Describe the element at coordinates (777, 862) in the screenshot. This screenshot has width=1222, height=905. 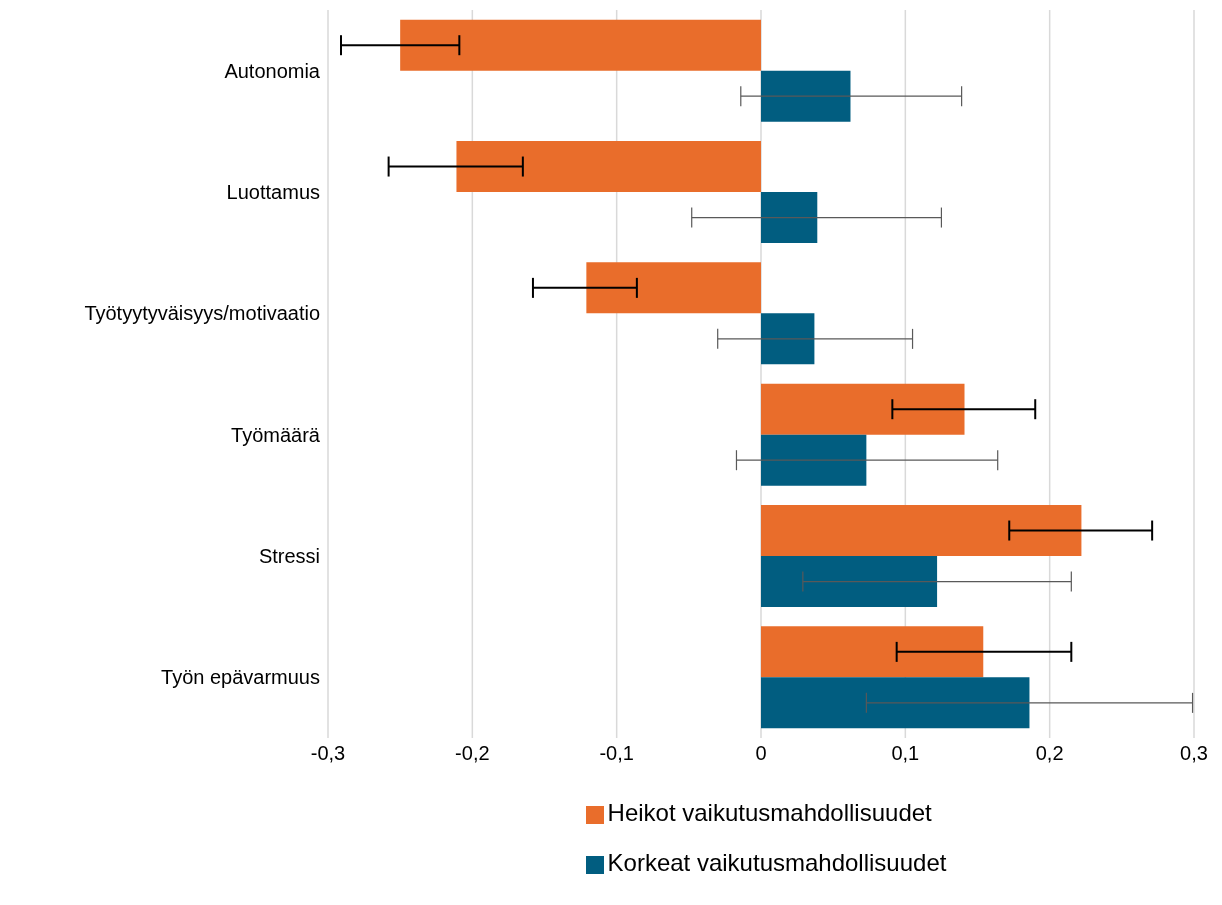
I see `legend-label: Korkeat vaikutusmahdollisuudet` at that location.